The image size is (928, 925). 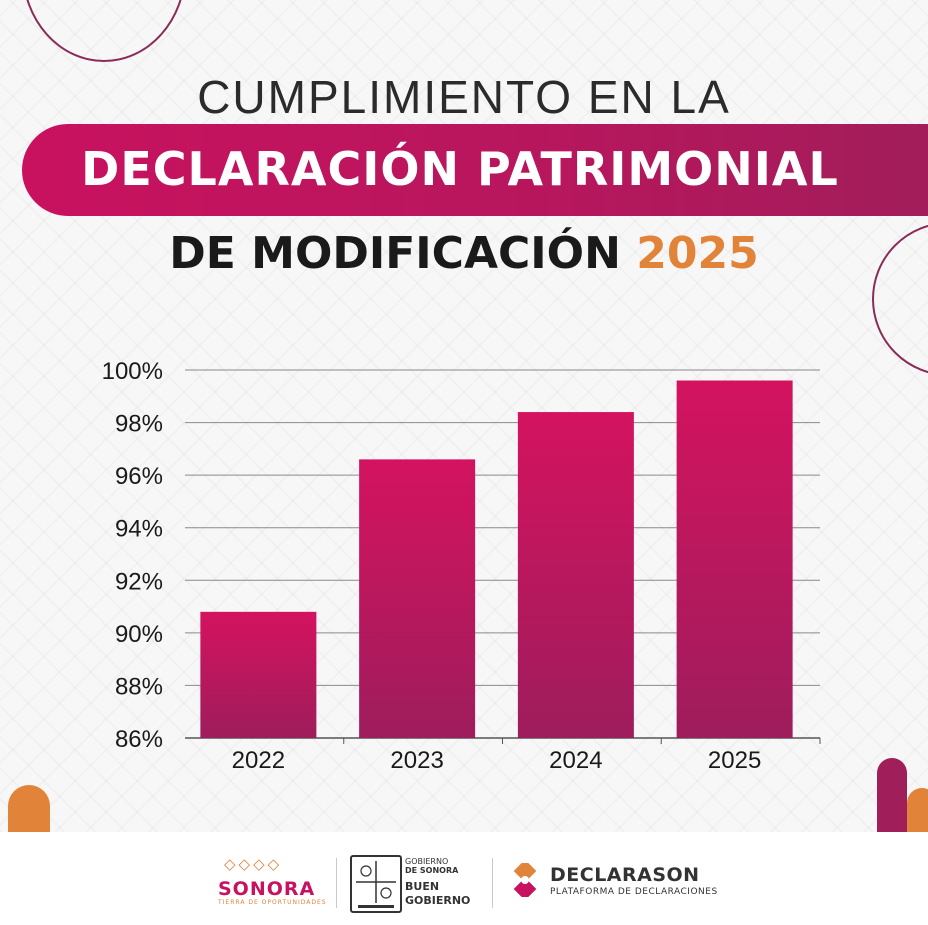 What do you see at coordinates (734, 559) in the screenshot?
I see `bar-2025` at bounding box center [734, 559].